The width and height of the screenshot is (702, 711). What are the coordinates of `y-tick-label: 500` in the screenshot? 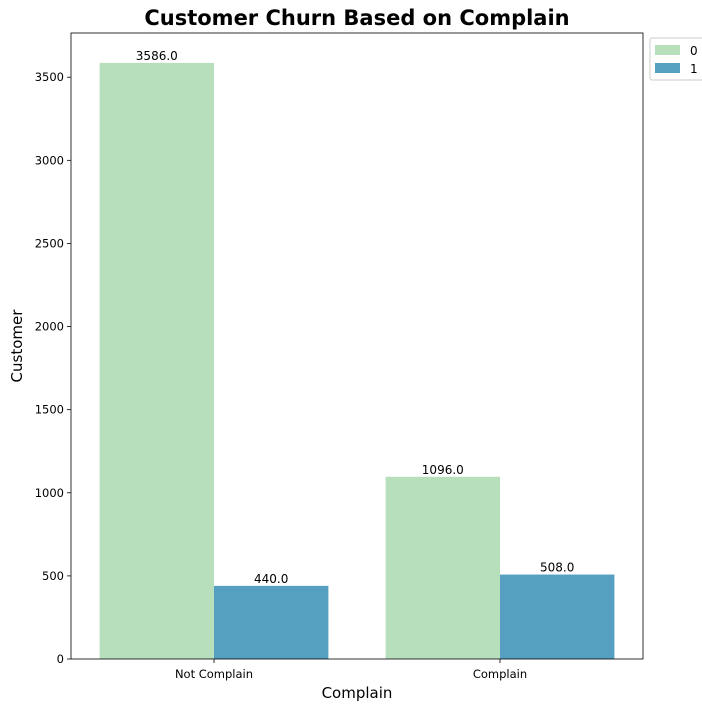 It's located at (53, 576).